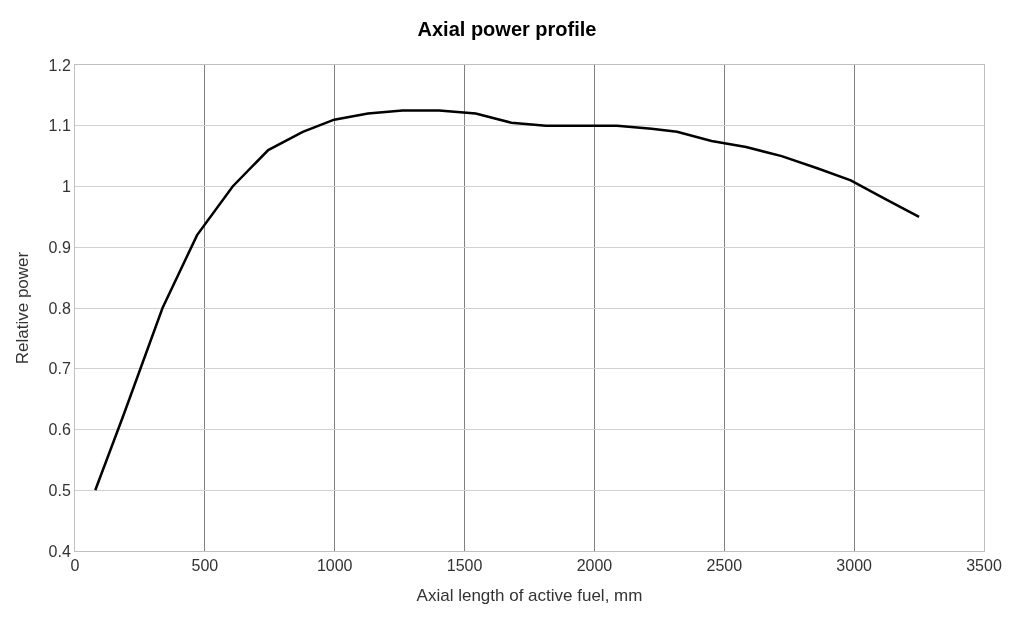 This screenshot has height=626, width=1014. I want to click on y-tick-label: 0.8, so click(59, 308).